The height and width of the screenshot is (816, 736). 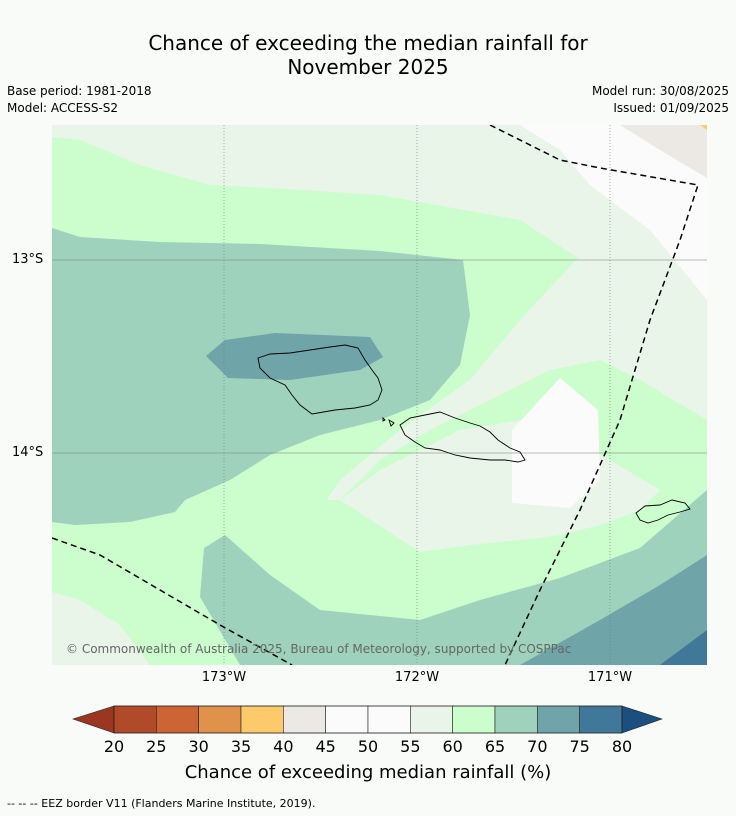 I want to click on contour-75-80-south, so click(x=683, y=647).